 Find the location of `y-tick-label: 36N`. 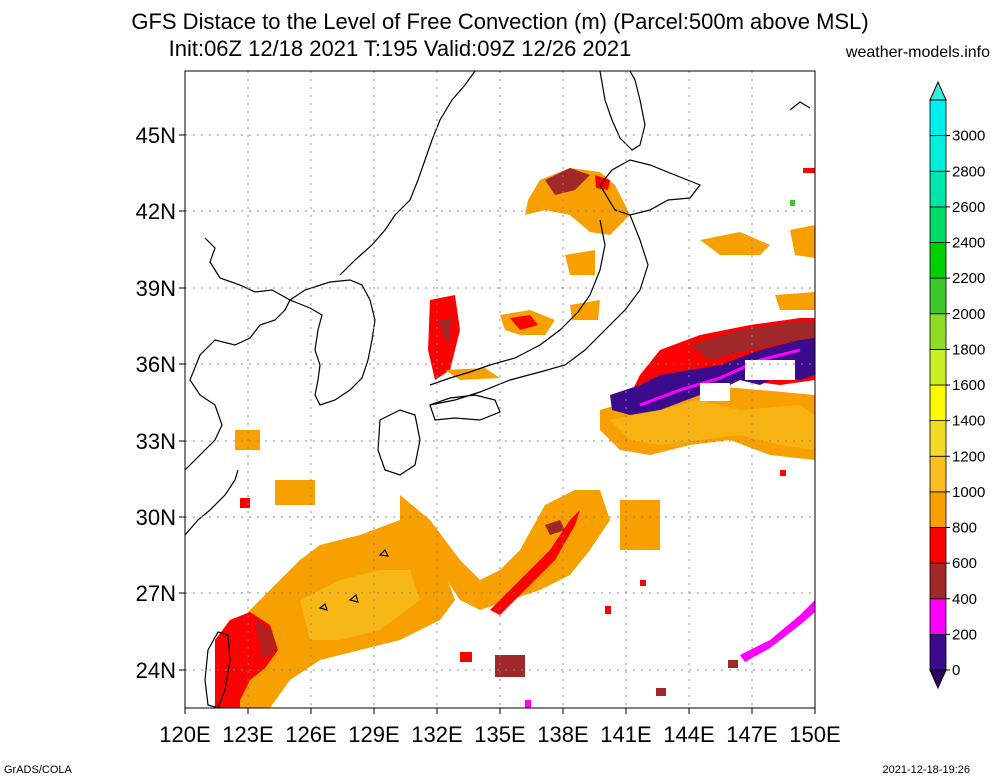

y-tick-label: 36N is located at coordinates (156, 364).